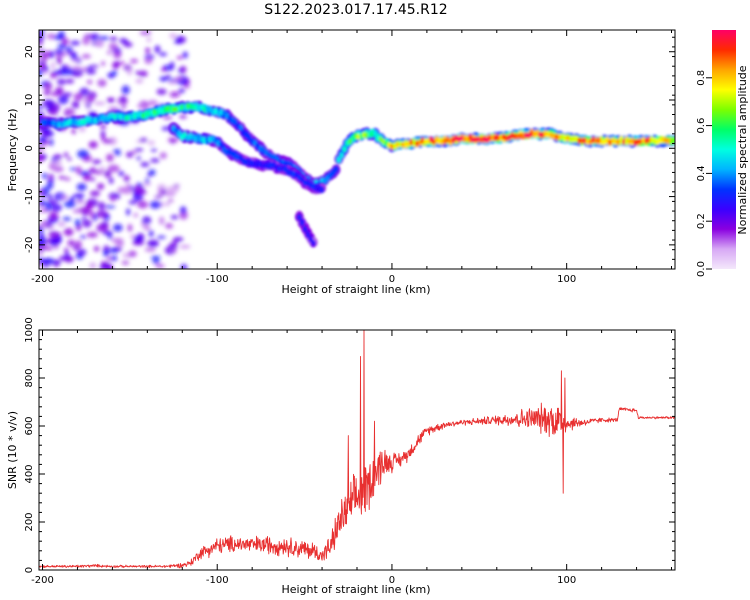 Image resolution: width=750 pixels, height=600 pixels. Describe the element at coordinates (701, 269) in the screenshot. I see `colorbar-tick-label: 0.0` at that location.